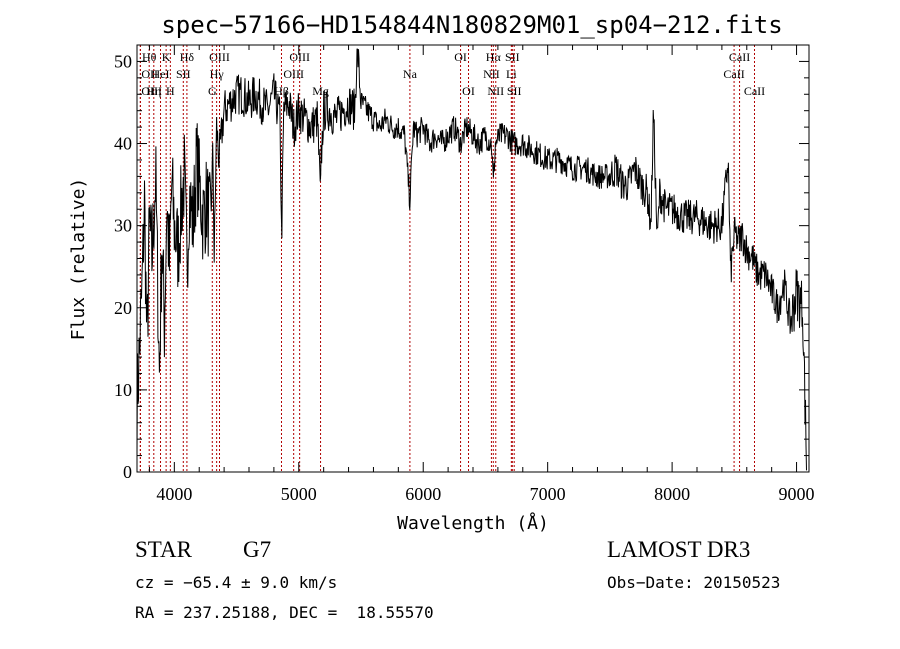 The width and height of the screenshot is (900, 649). I want to click on line-marker-label-25: NII, so click(495, 91).